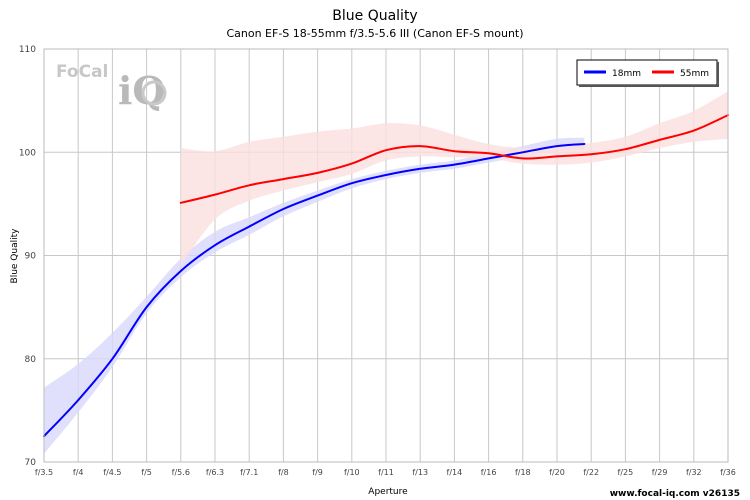  Describe the element at coordinates (215, 472) in the screenshot. I see `x-tick-label: f/6.3` at that location.